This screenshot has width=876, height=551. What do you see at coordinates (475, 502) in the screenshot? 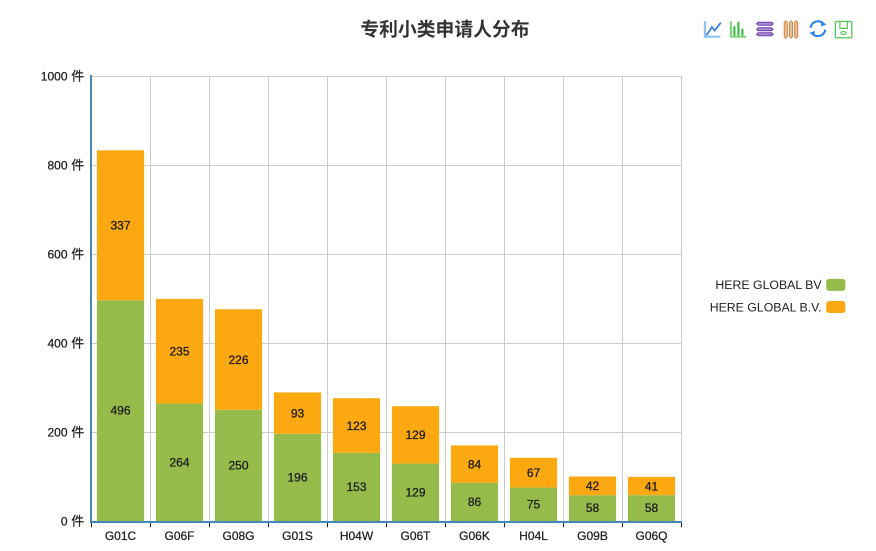
I see `svg-text: 86` at bounding box center [475, 502].